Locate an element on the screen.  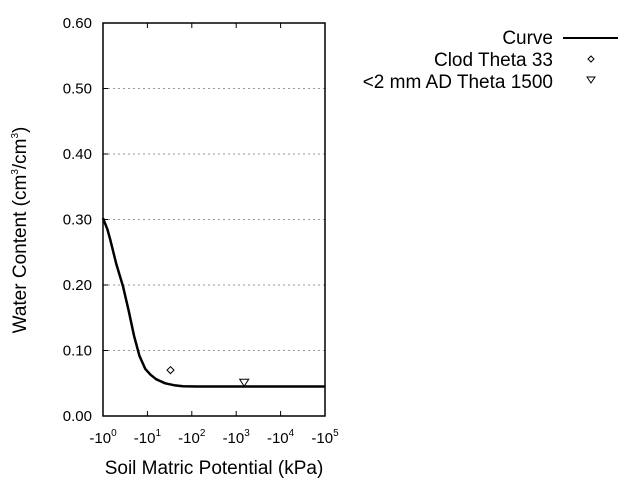
marker-series is located at coordinates (208, 376).